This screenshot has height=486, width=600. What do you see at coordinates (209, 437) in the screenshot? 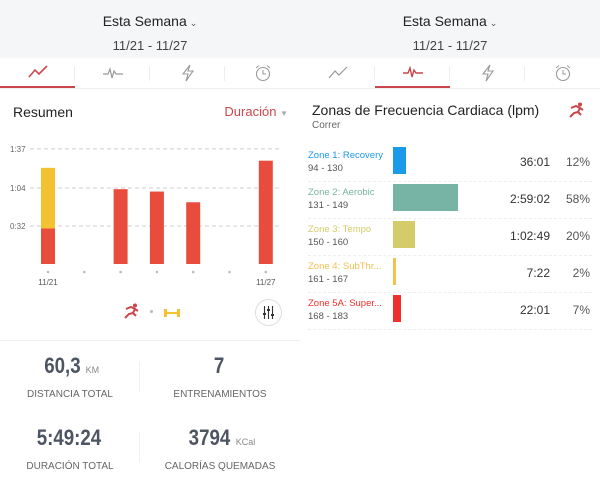
I see `stat-value: 3794` at bounding box center [209, 437].